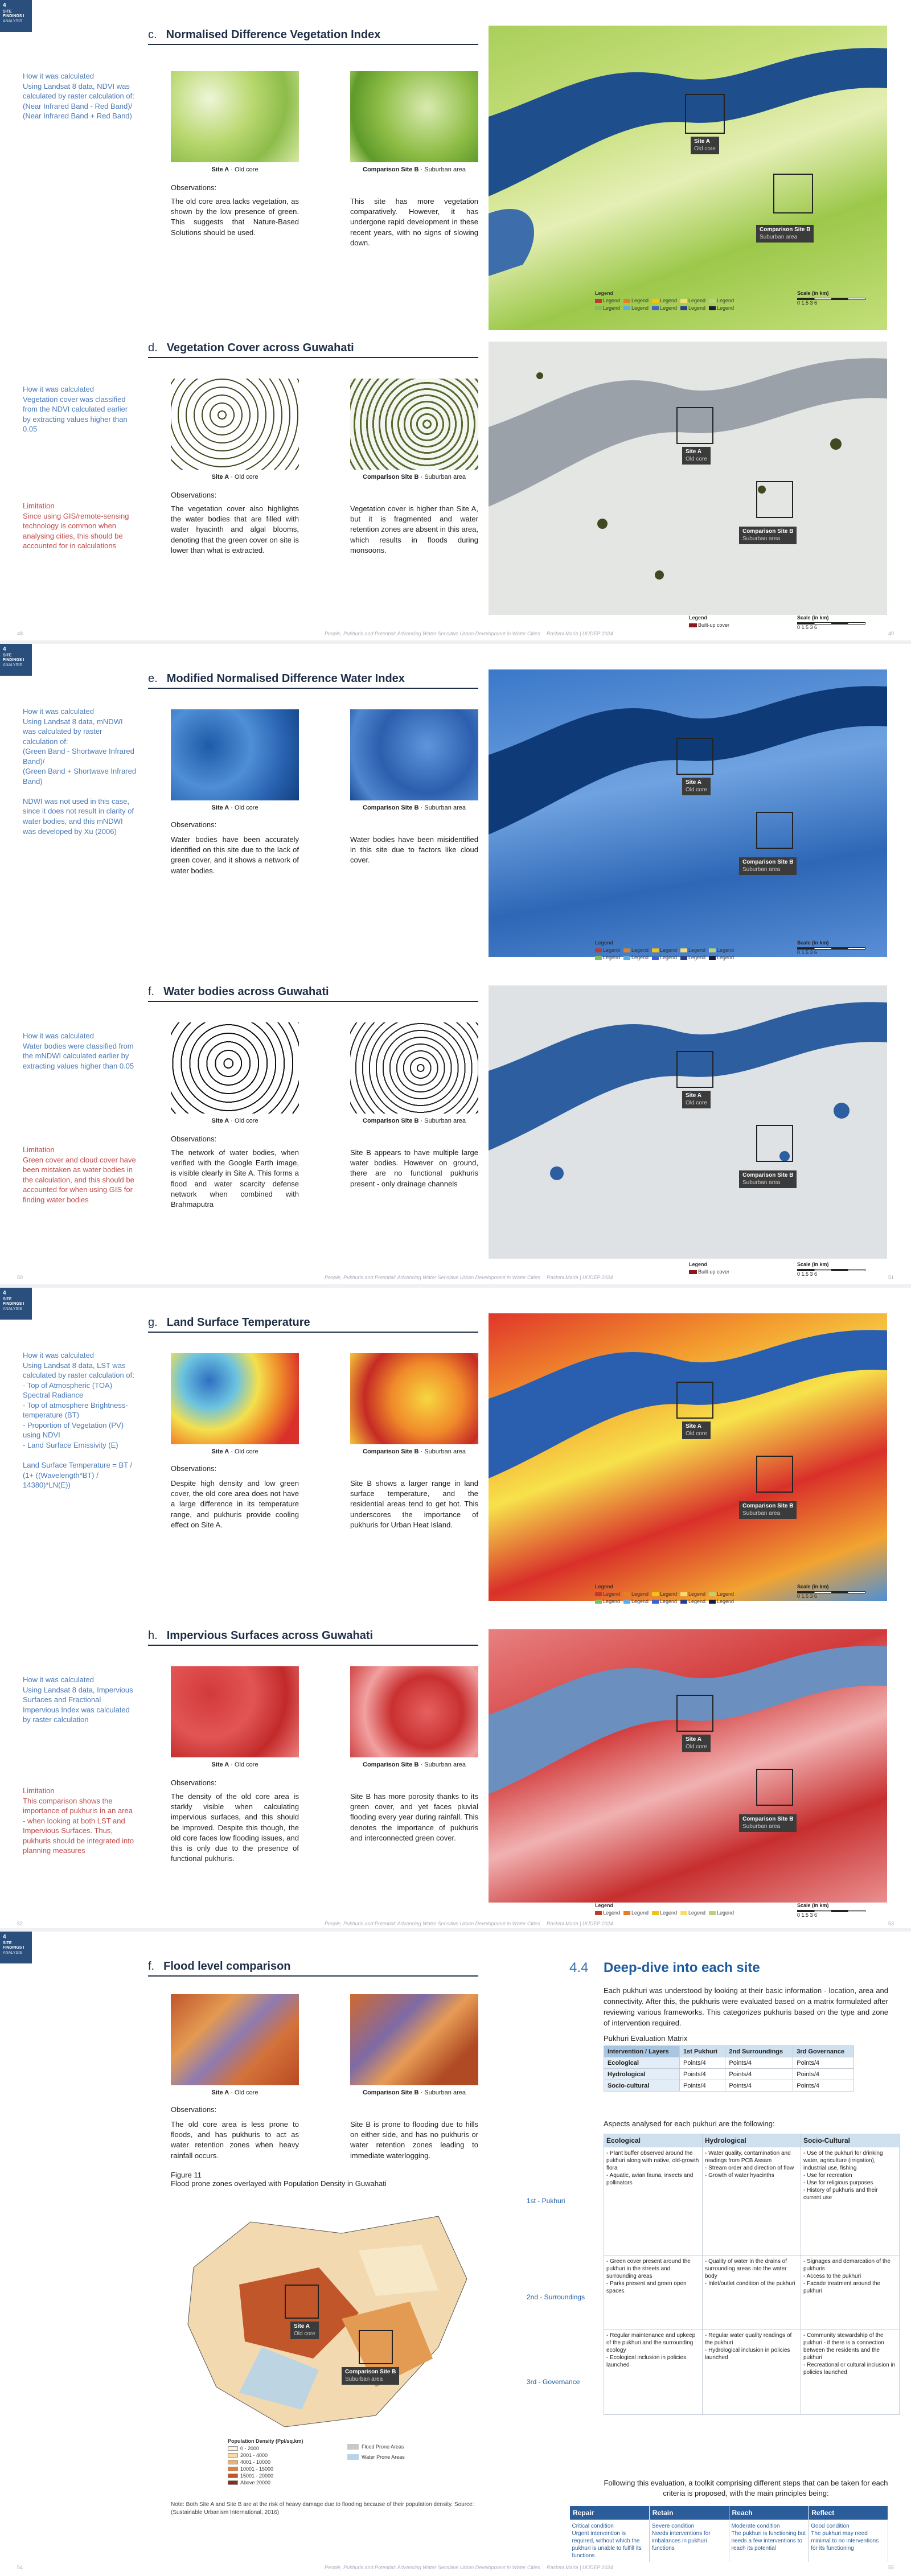 The width and height of the screenshot is (911, 2576). I want to click on matrix-row: Hydrological Points/4 Points/4 Points/4, so click(728, 2074).